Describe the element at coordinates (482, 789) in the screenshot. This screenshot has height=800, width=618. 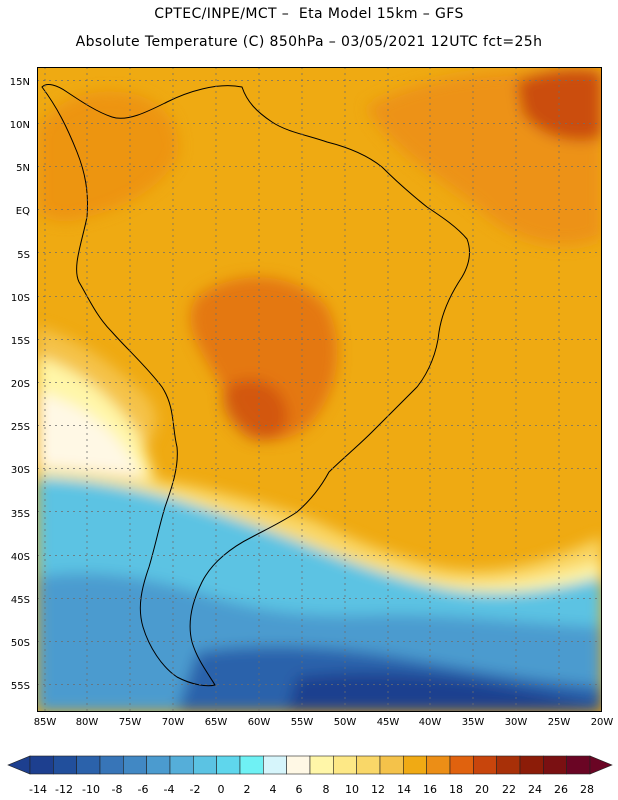
I see `colorbar-label: 20` at that location.